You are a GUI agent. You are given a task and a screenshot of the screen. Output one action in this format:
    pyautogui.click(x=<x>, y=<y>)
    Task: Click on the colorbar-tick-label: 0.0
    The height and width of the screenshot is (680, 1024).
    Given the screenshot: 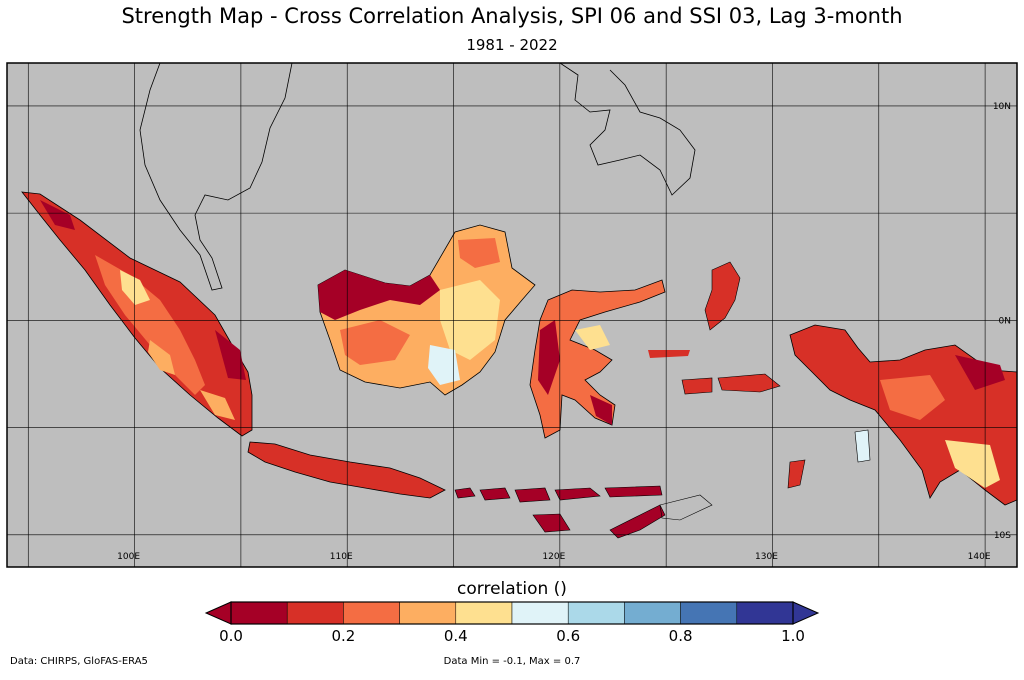 What is the action you would take?
    pyautogui.click(x=231, y=636)
    